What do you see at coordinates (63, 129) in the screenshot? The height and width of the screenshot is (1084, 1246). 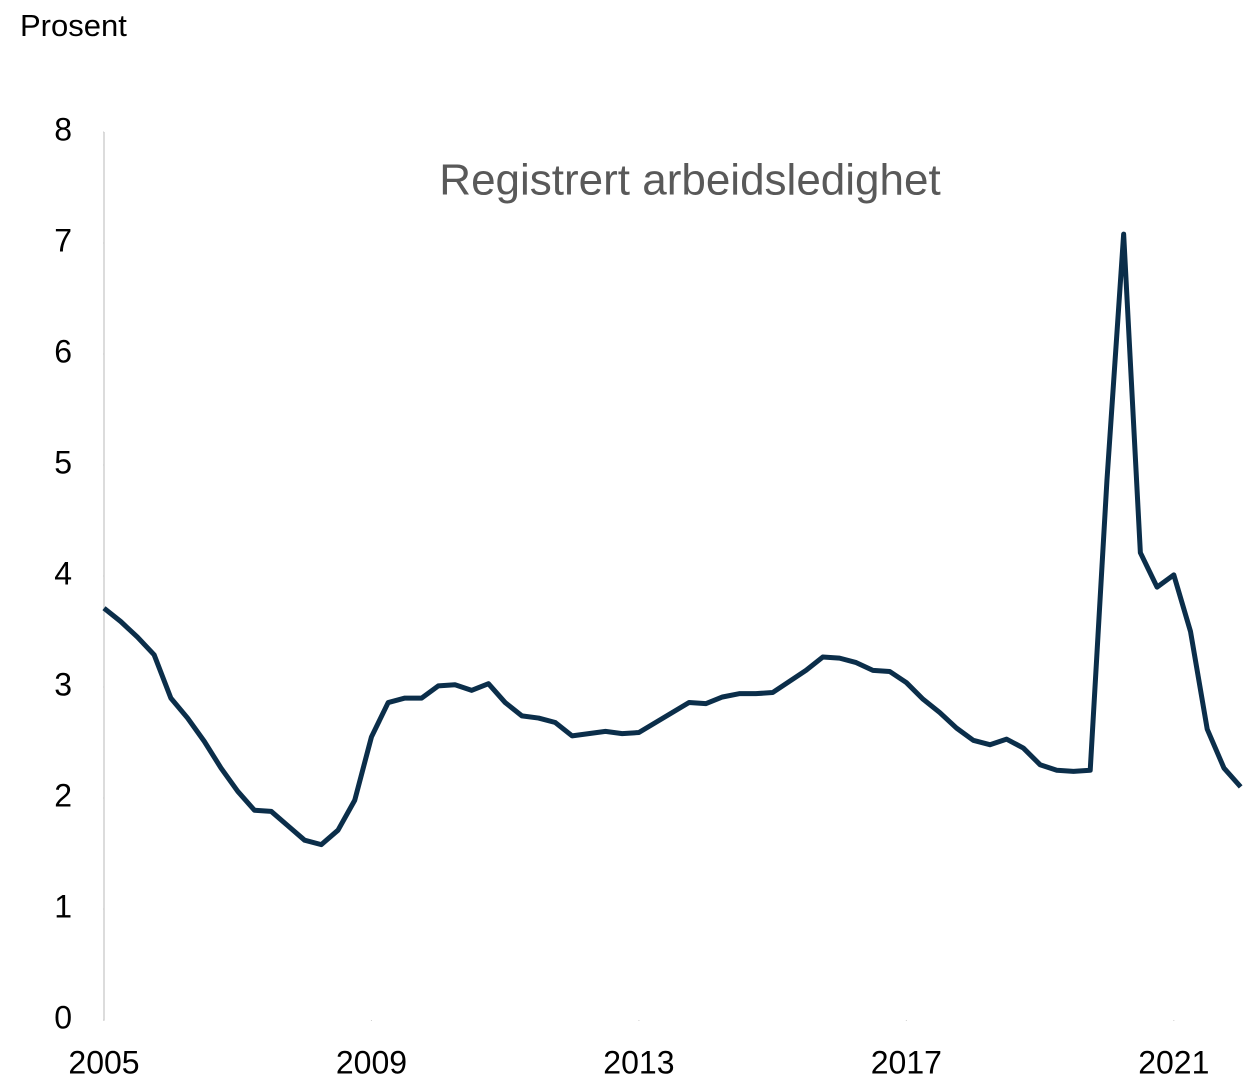 I see `y-tick-label: 8` at bounding box center [63, 129].